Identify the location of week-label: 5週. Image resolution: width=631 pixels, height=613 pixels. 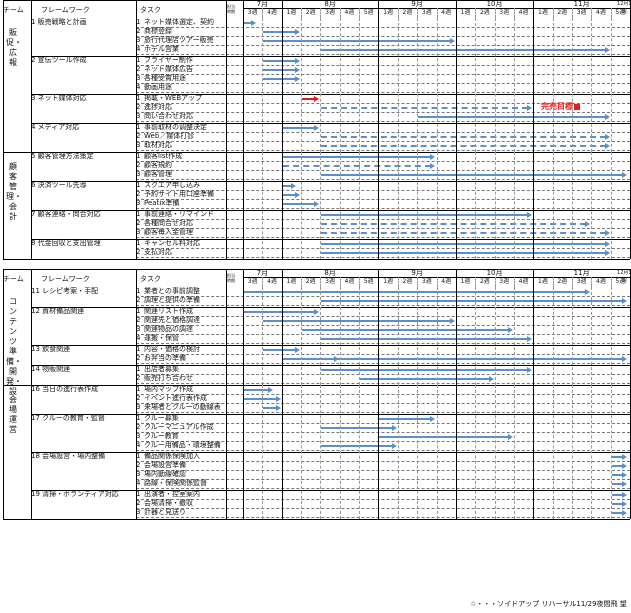
(368, 281).